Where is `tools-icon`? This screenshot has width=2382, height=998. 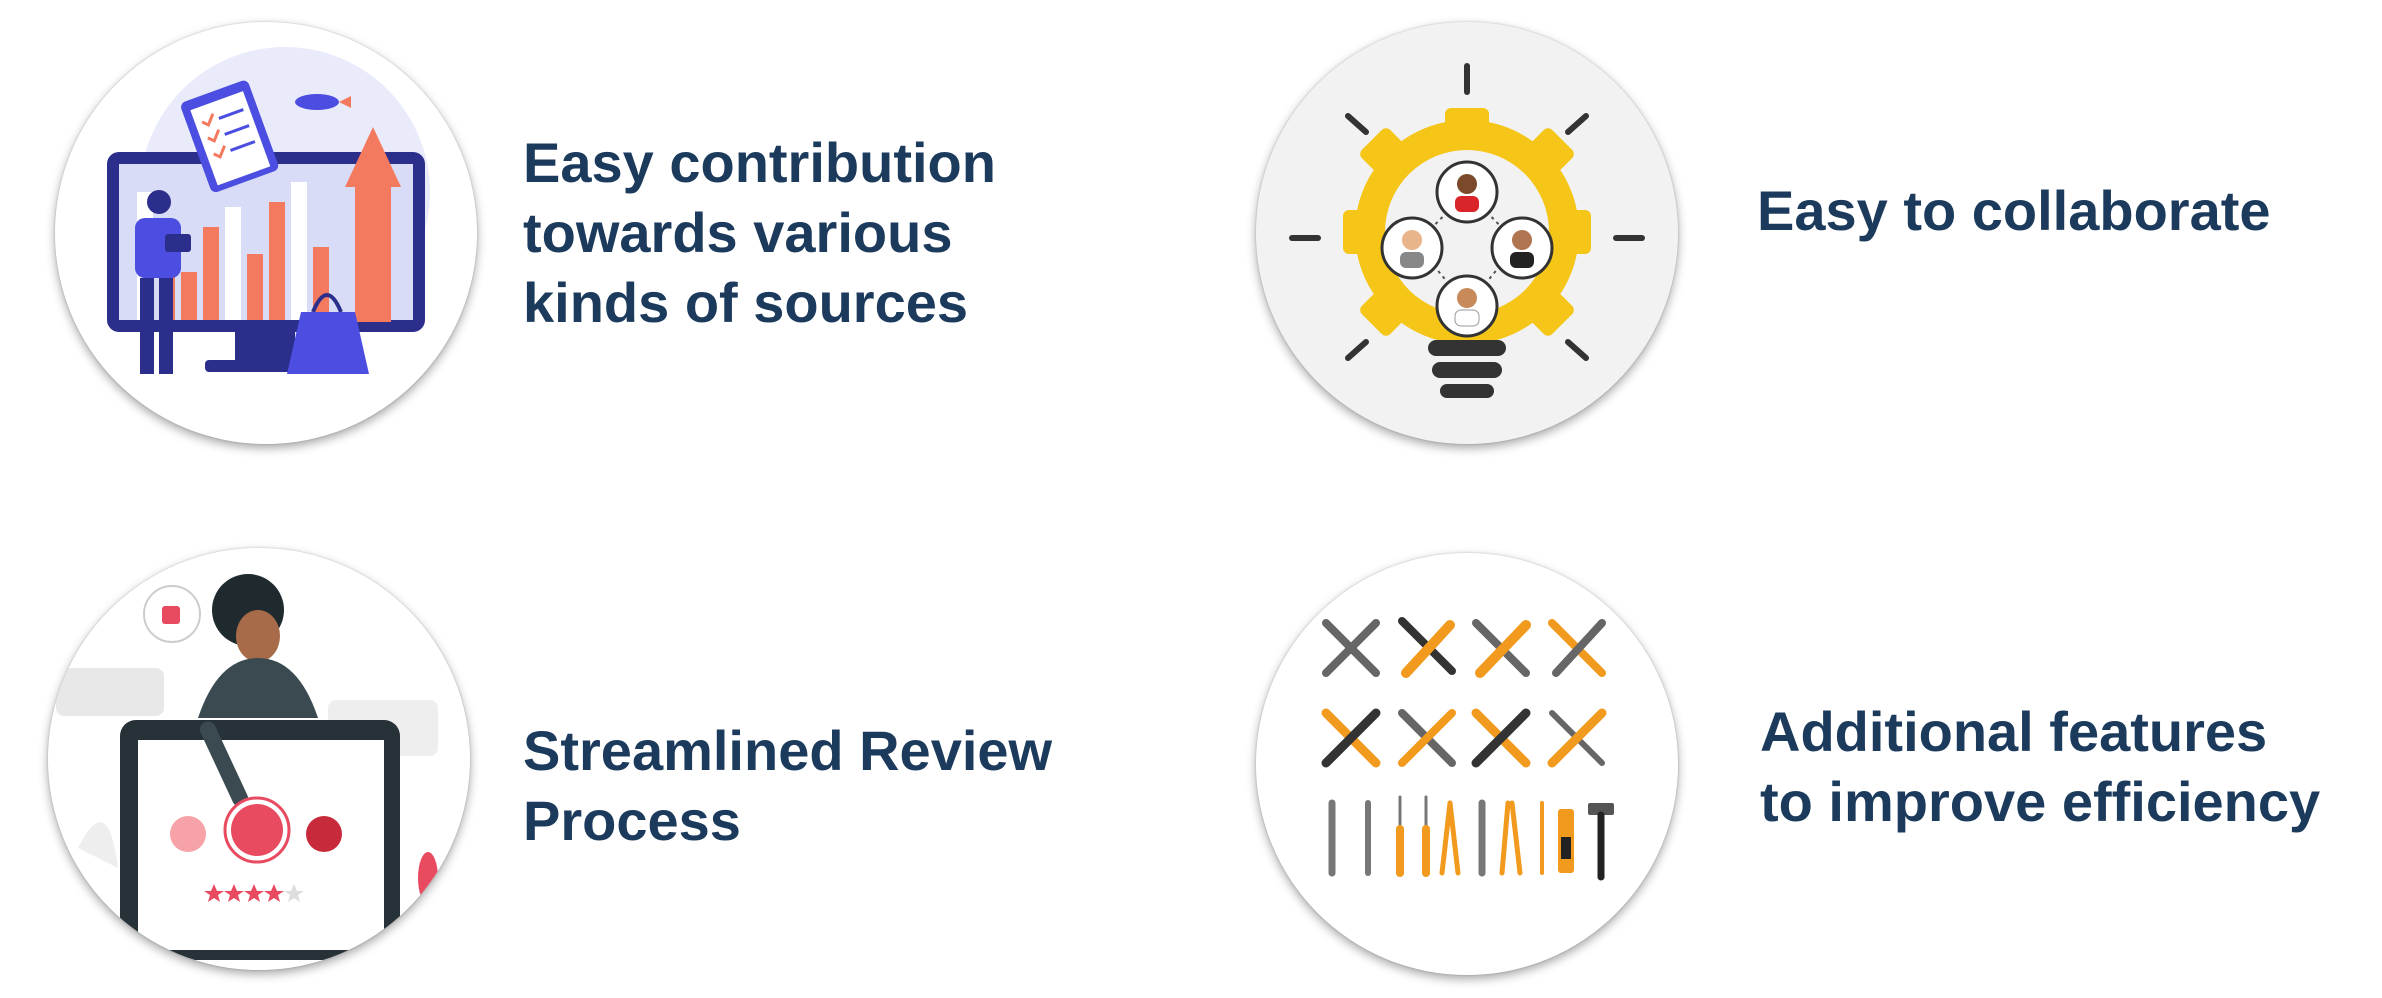
tools-icon is located at coordinates (1467, 764).